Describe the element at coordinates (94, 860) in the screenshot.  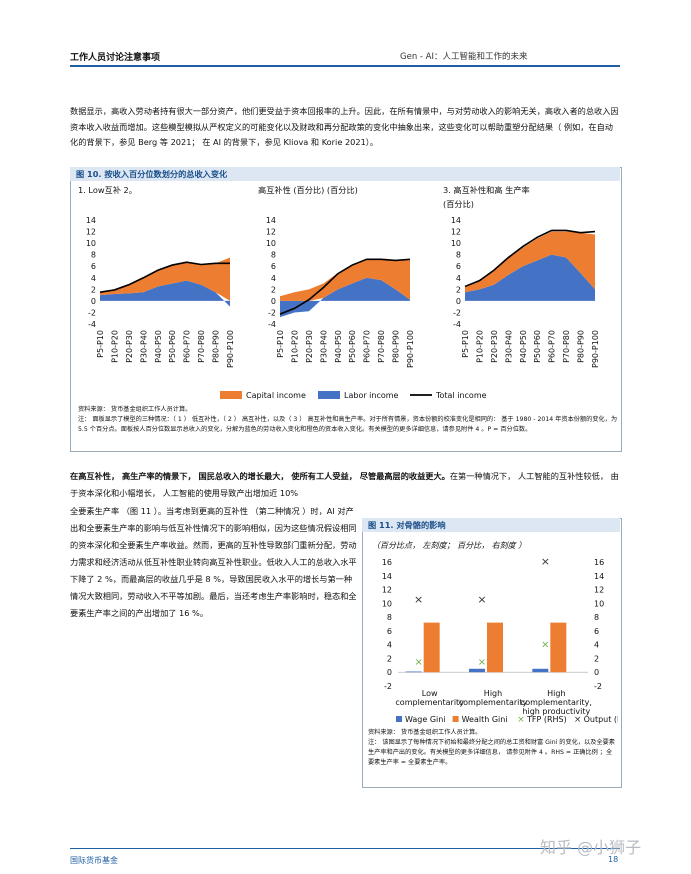
I see `footer-publisher: 国际货币基金` at that location.